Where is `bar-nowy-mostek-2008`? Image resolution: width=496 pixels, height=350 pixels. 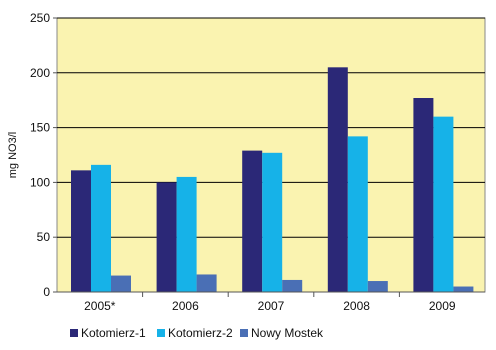
bar-nowy-mostek-2008 is located at coordinates (377, 286).